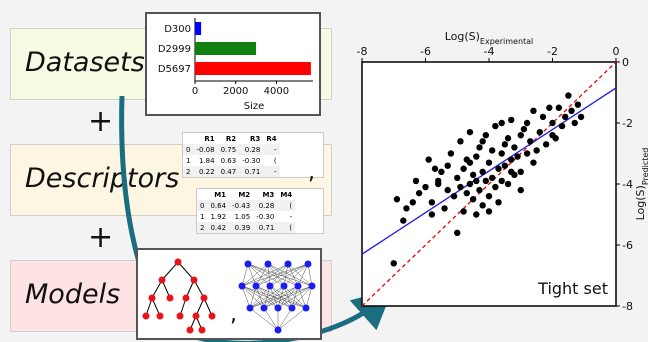  What do you see at coordinates (85, 62) in the screenshot?
I see `datasets-label: Datasets` at bounding box center [85, 62].